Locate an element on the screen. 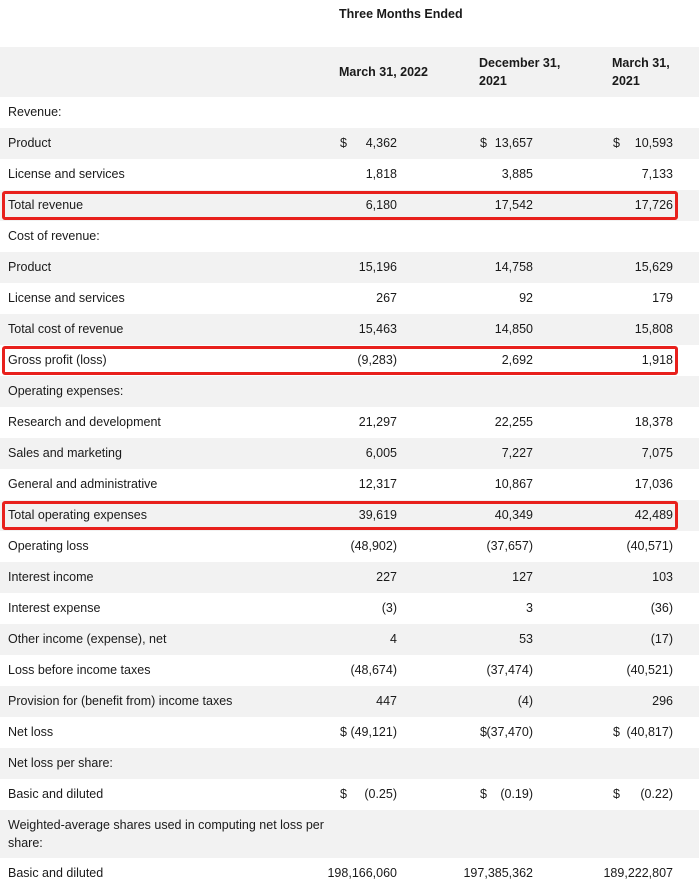 This screenshot has width=699, height=893. value-cell-col3: (36) is located at coordinates (661, 608).